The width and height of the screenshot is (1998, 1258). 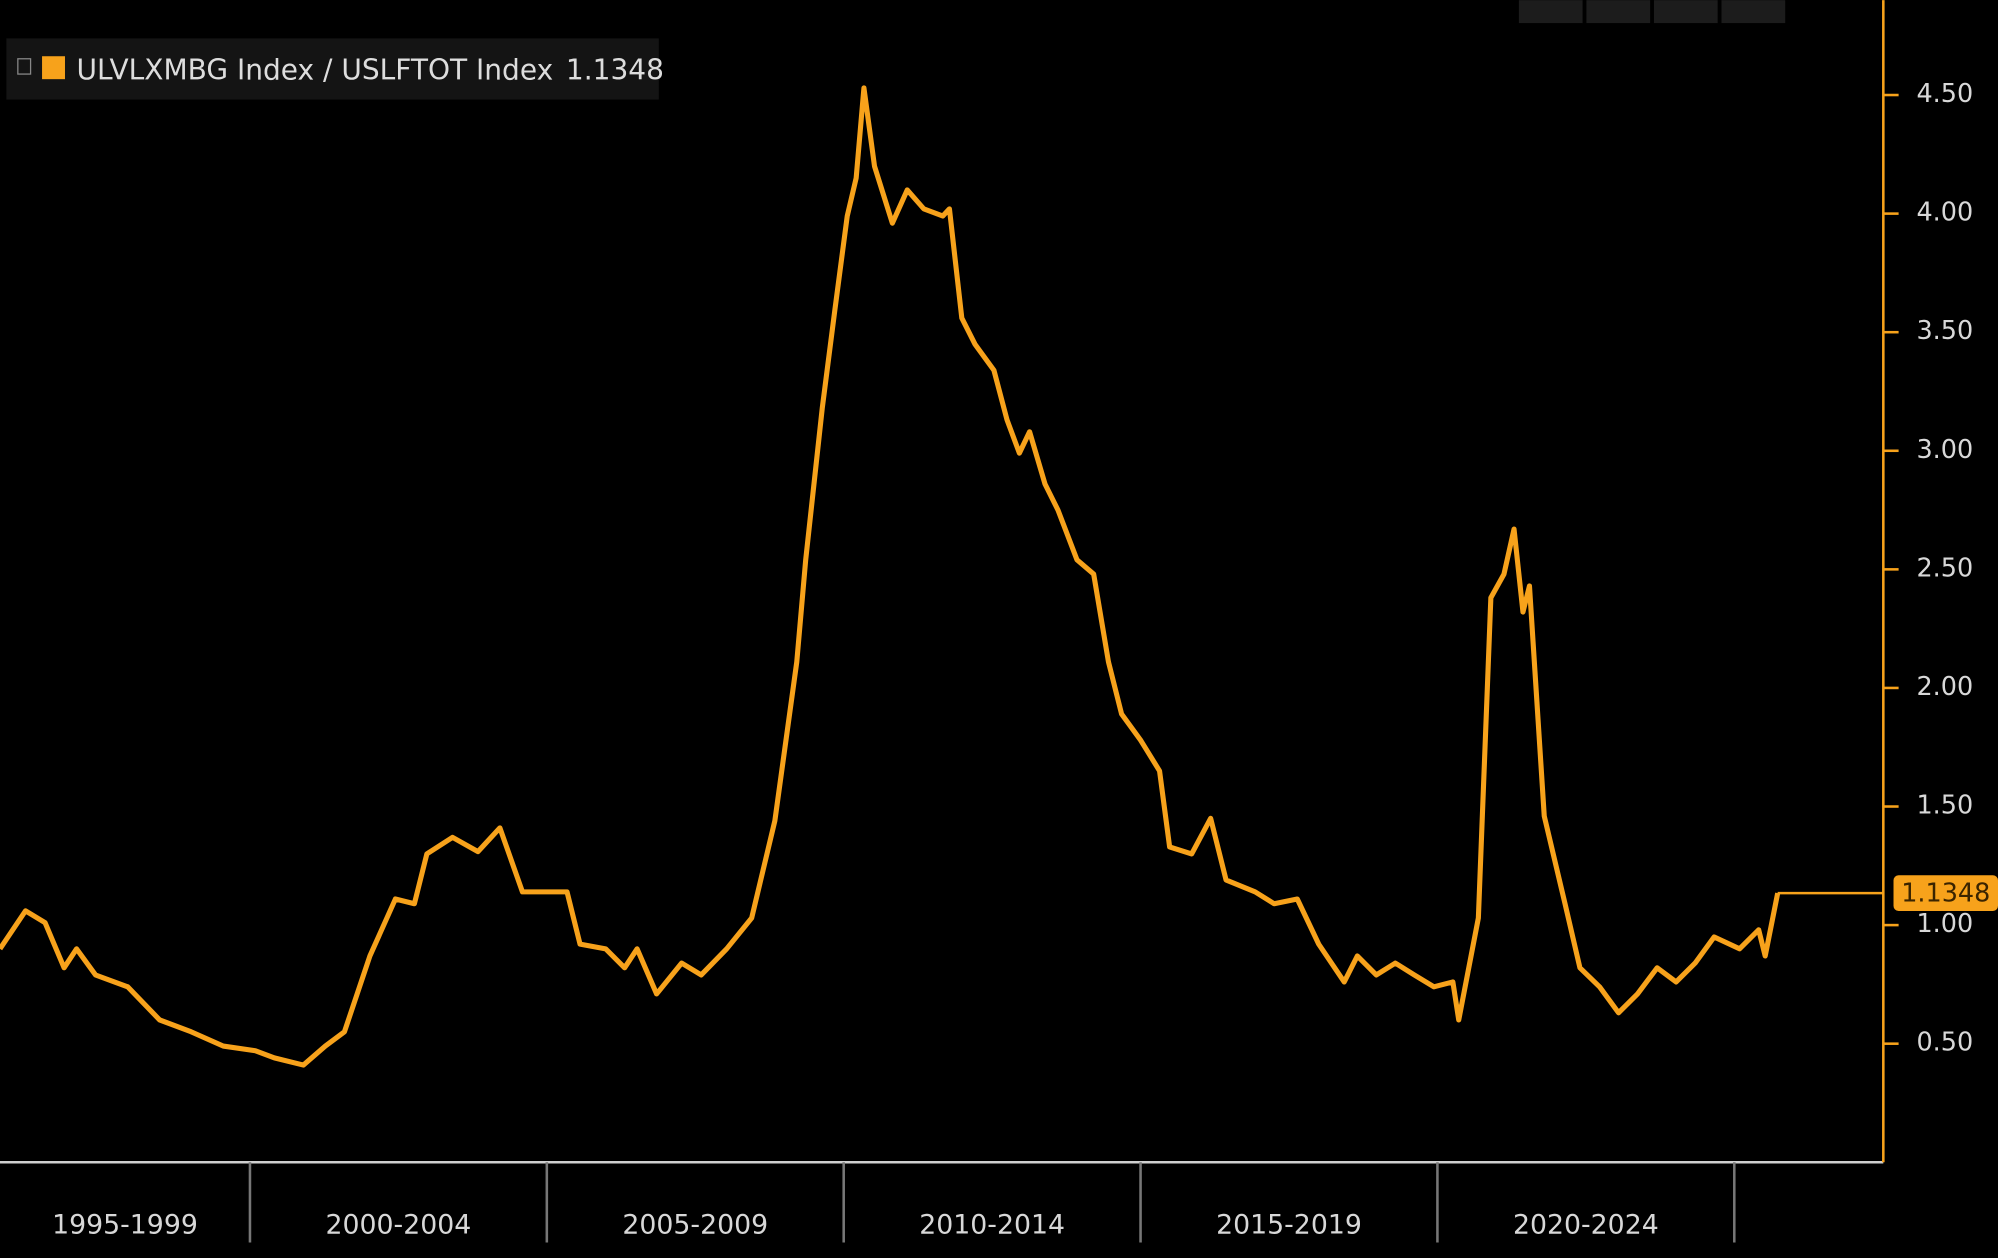 What do you see at coordinates (992, 1224) in the screenshot?
I see `x-tick-label: 2010-2014` at bounding box center [992, 1224].